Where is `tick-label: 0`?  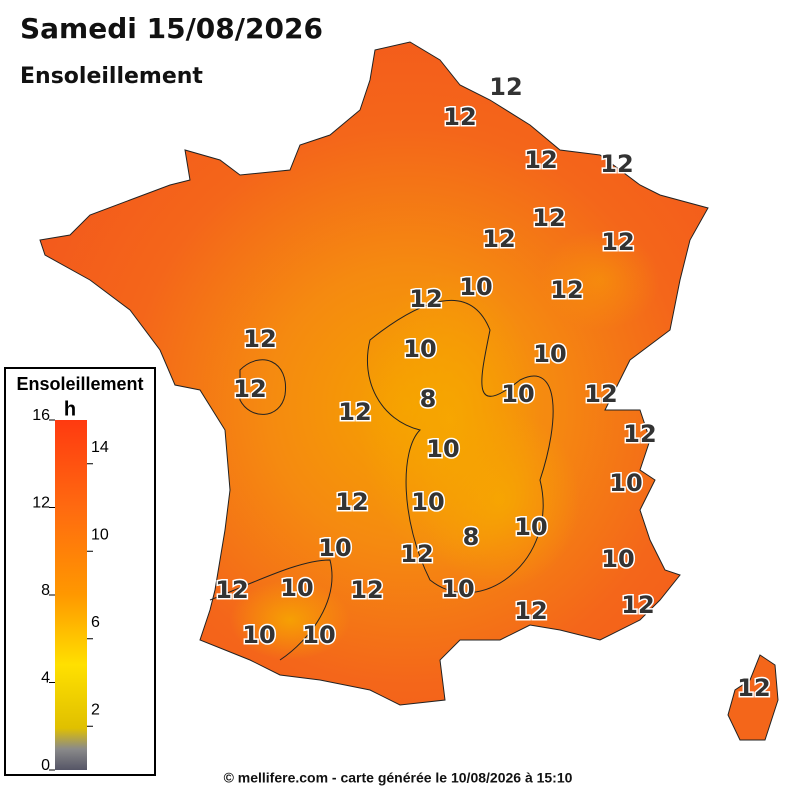 tick-label: 0 is located at coordinates (45, 765).